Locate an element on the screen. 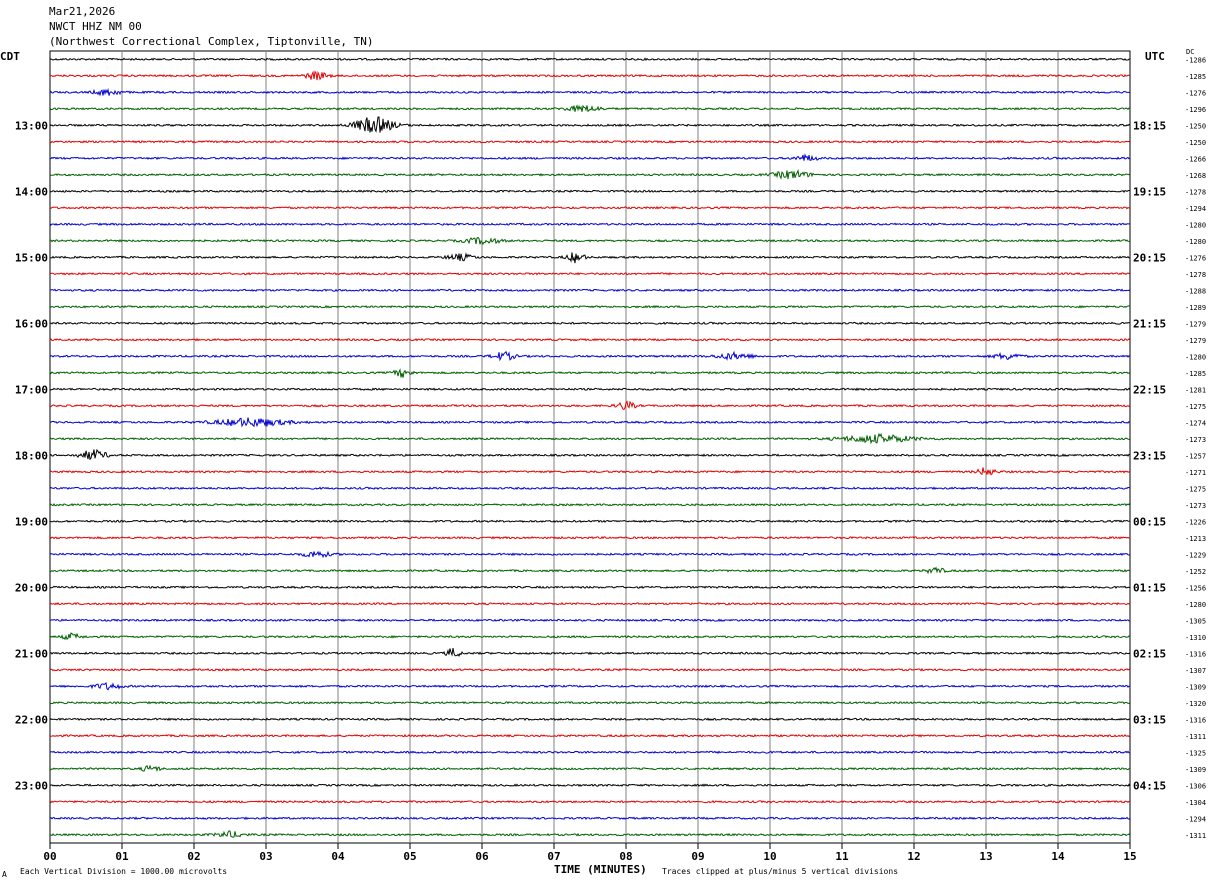 The image size is (1210, 886). x-tick-label: 08 is located at coordinates (625, 856).